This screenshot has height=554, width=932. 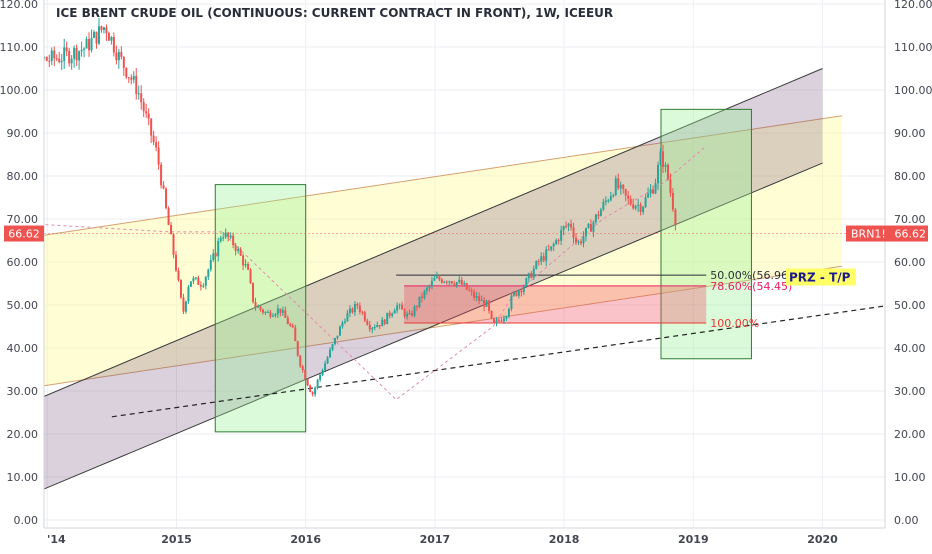 I want to click on y-tick-label-right: 10.00, so click(x=910, y=477).